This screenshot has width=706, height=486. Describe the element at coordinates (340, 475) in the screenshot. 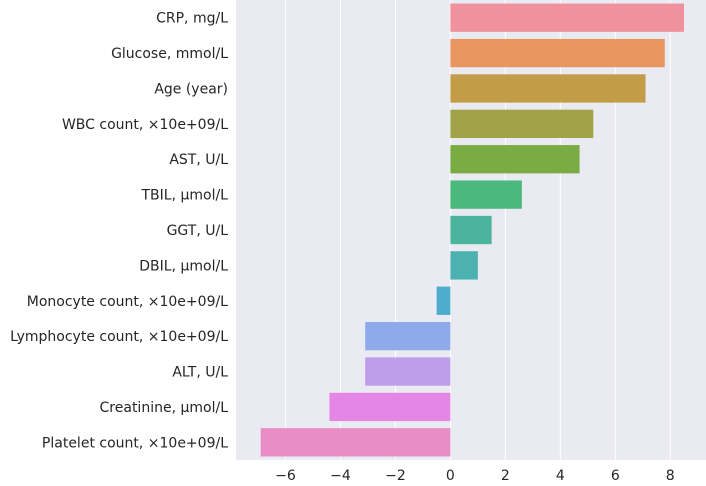

I see `x-tick-label: −4` at that location.